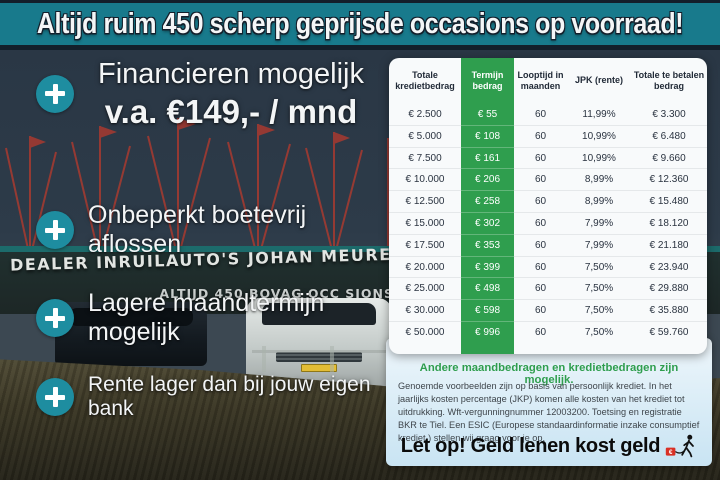  Describe the element at coordinates (425, 159) in the screenshot. I see `table-cell: € 7.500` at that location.